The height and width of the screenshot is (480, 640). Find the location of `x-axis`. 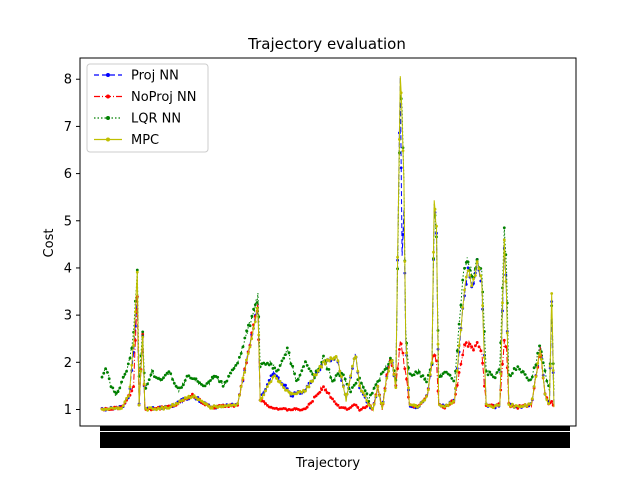

x-axis is located at coordinates (335, 437).